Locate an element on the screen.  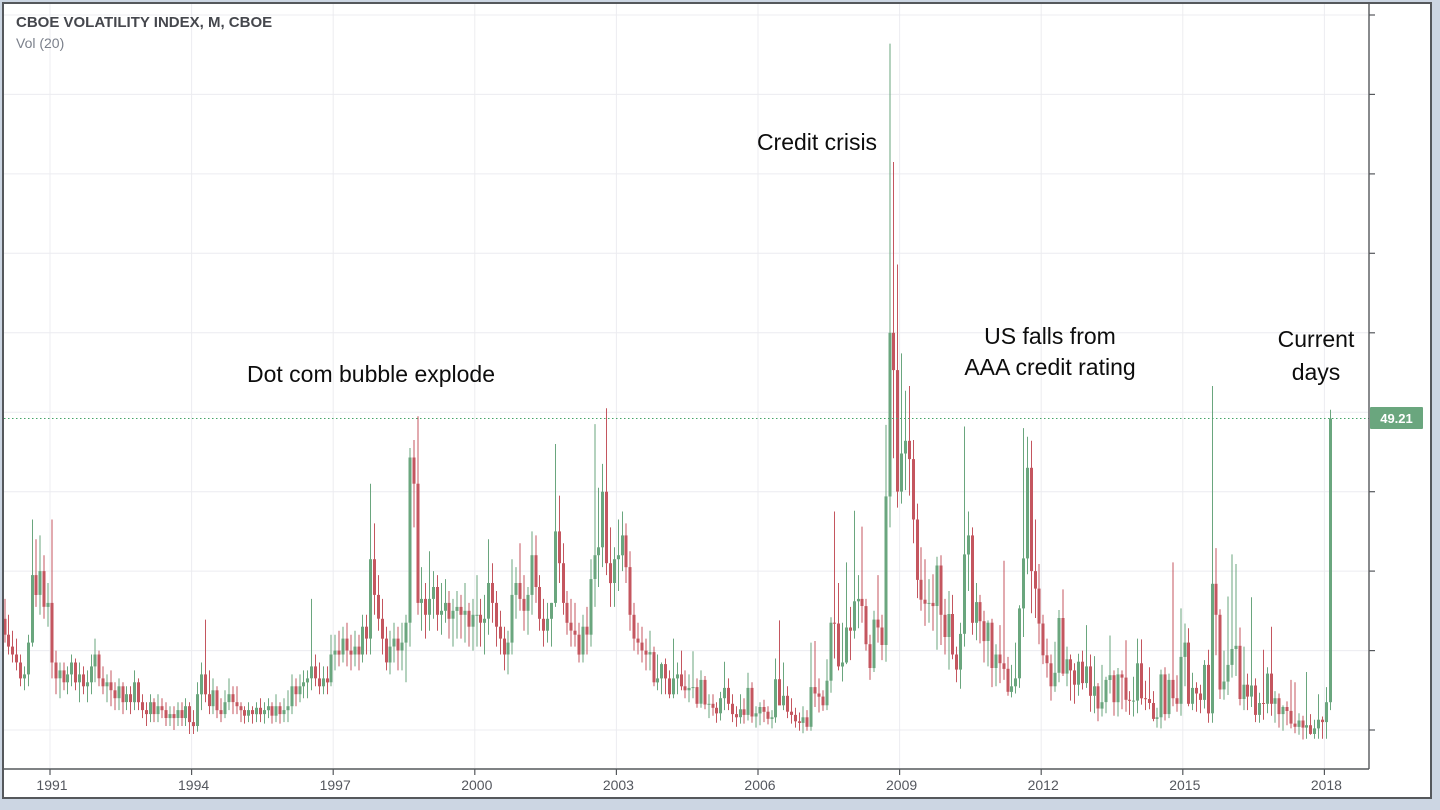
annotation-current-line1: Current is located at coordinates (1316, 339).